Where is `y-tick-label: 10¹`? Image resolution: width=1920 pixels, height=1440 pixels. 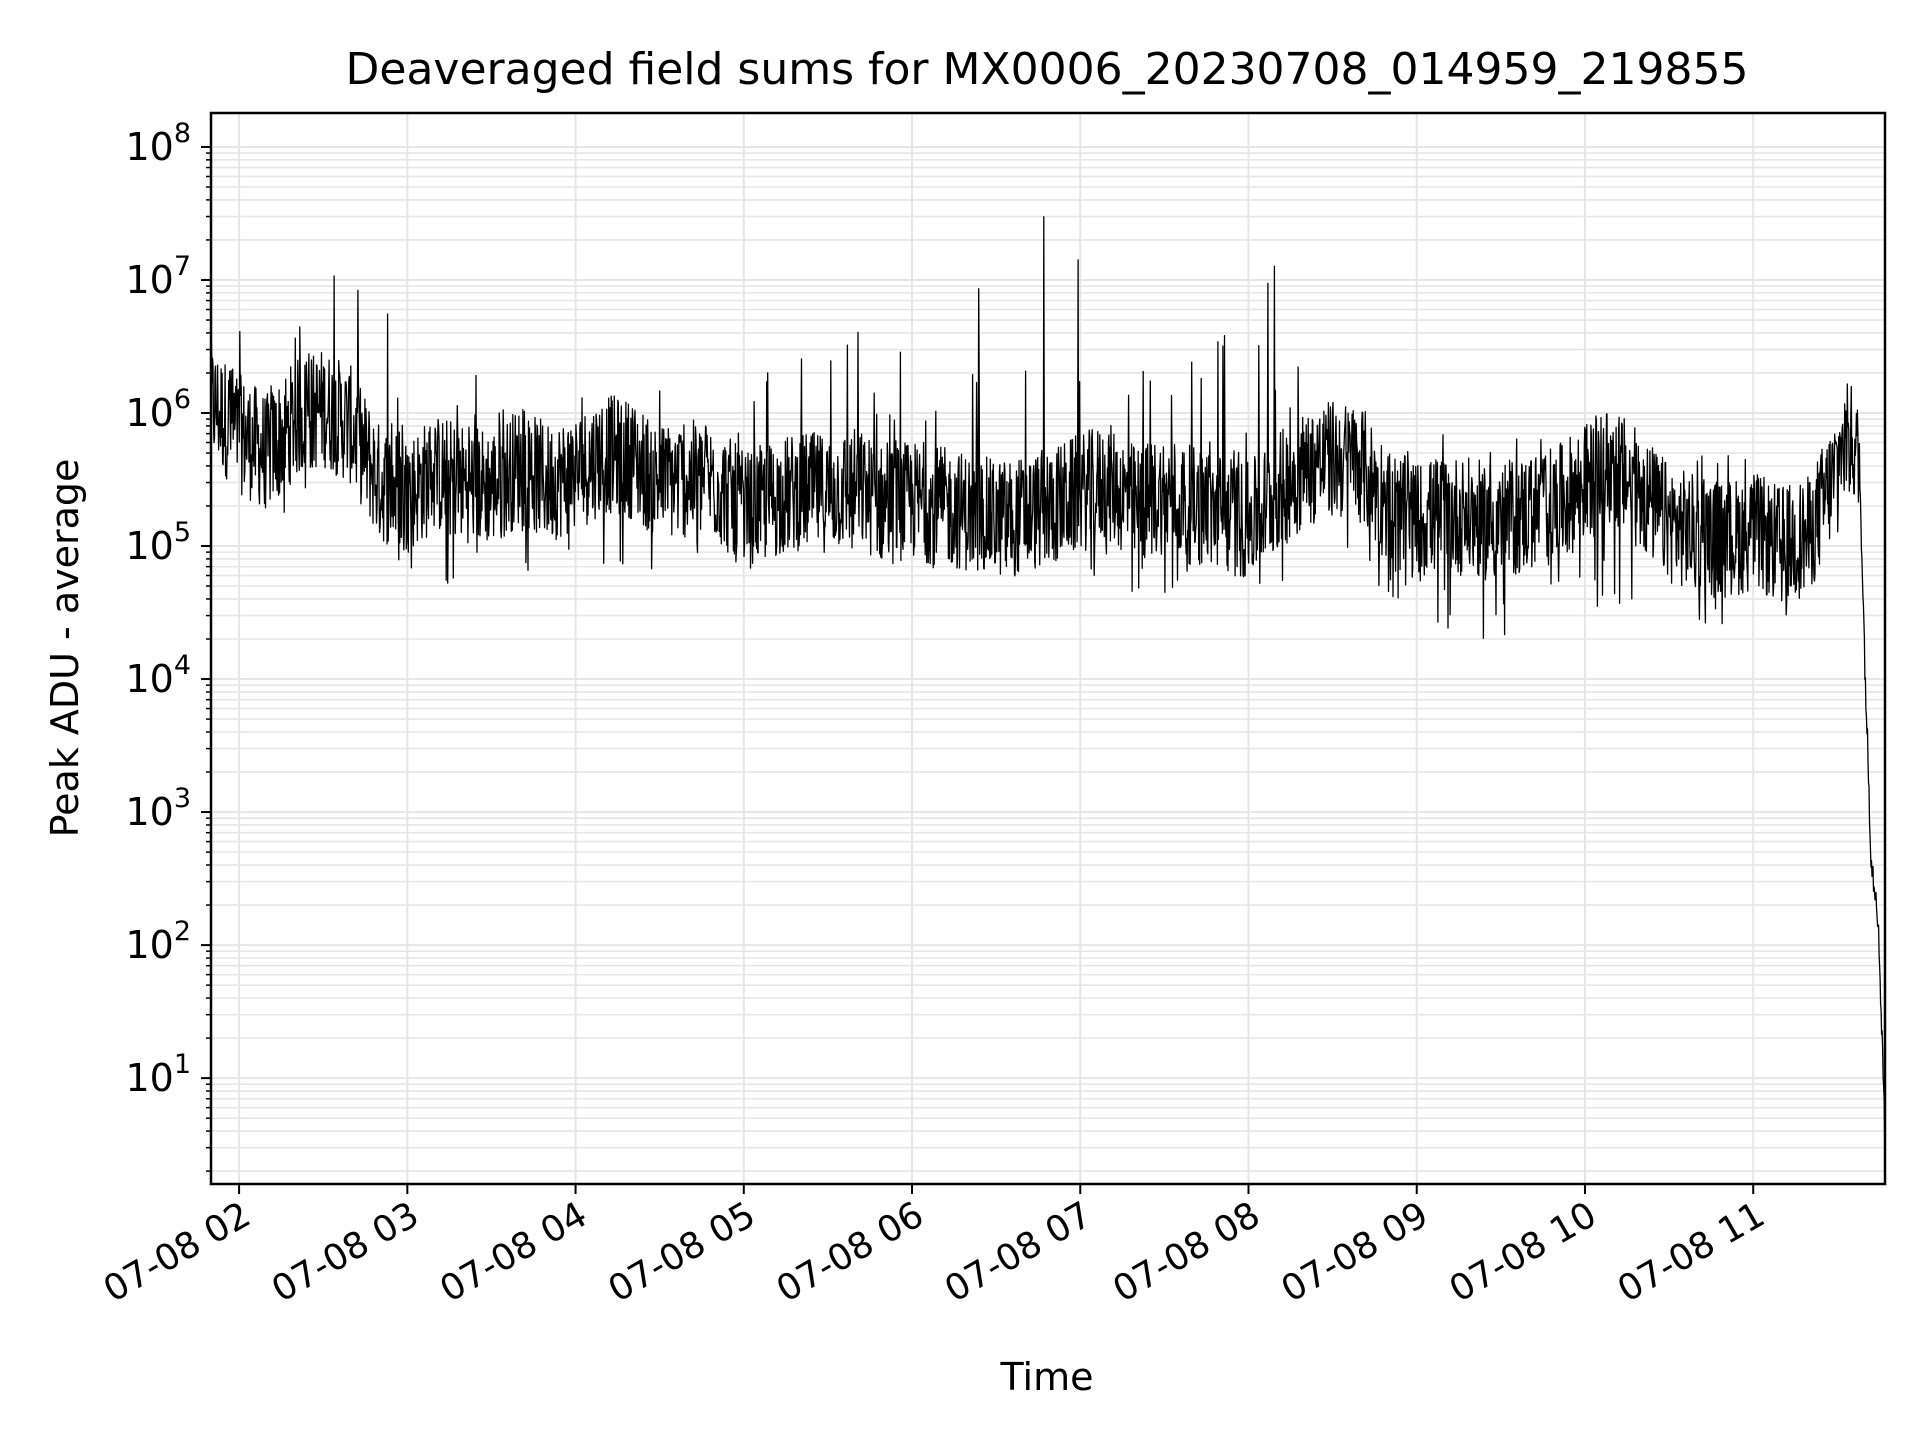 y-tick-label: 10¹ is located at coordinates (158, 1074).